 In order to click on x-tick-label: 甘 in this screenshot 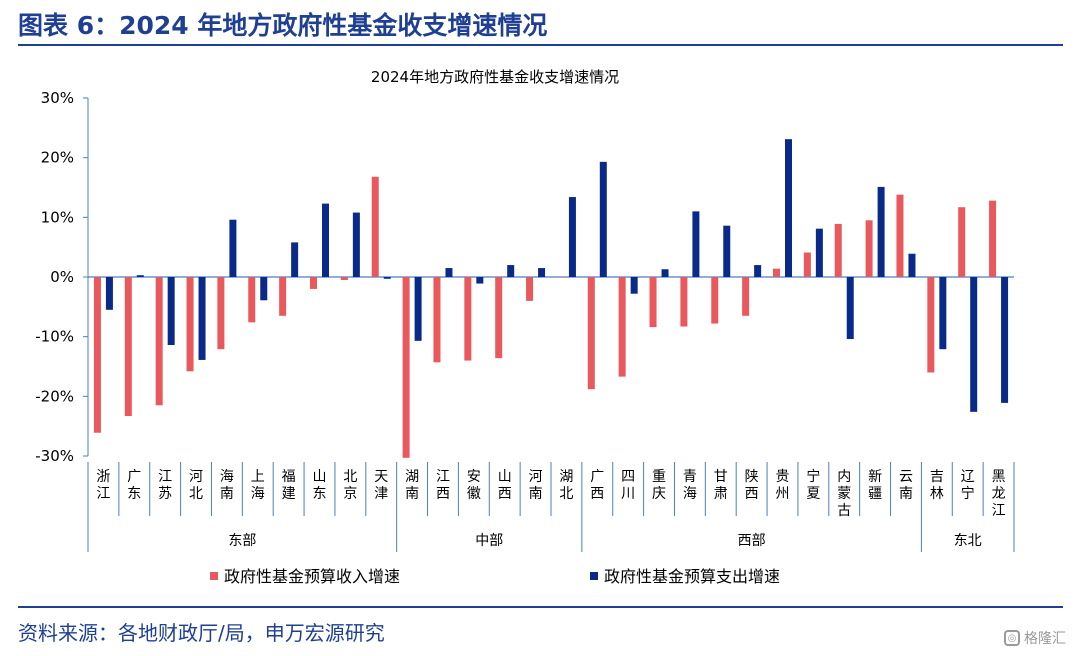, I will do `click(721, 477)`.